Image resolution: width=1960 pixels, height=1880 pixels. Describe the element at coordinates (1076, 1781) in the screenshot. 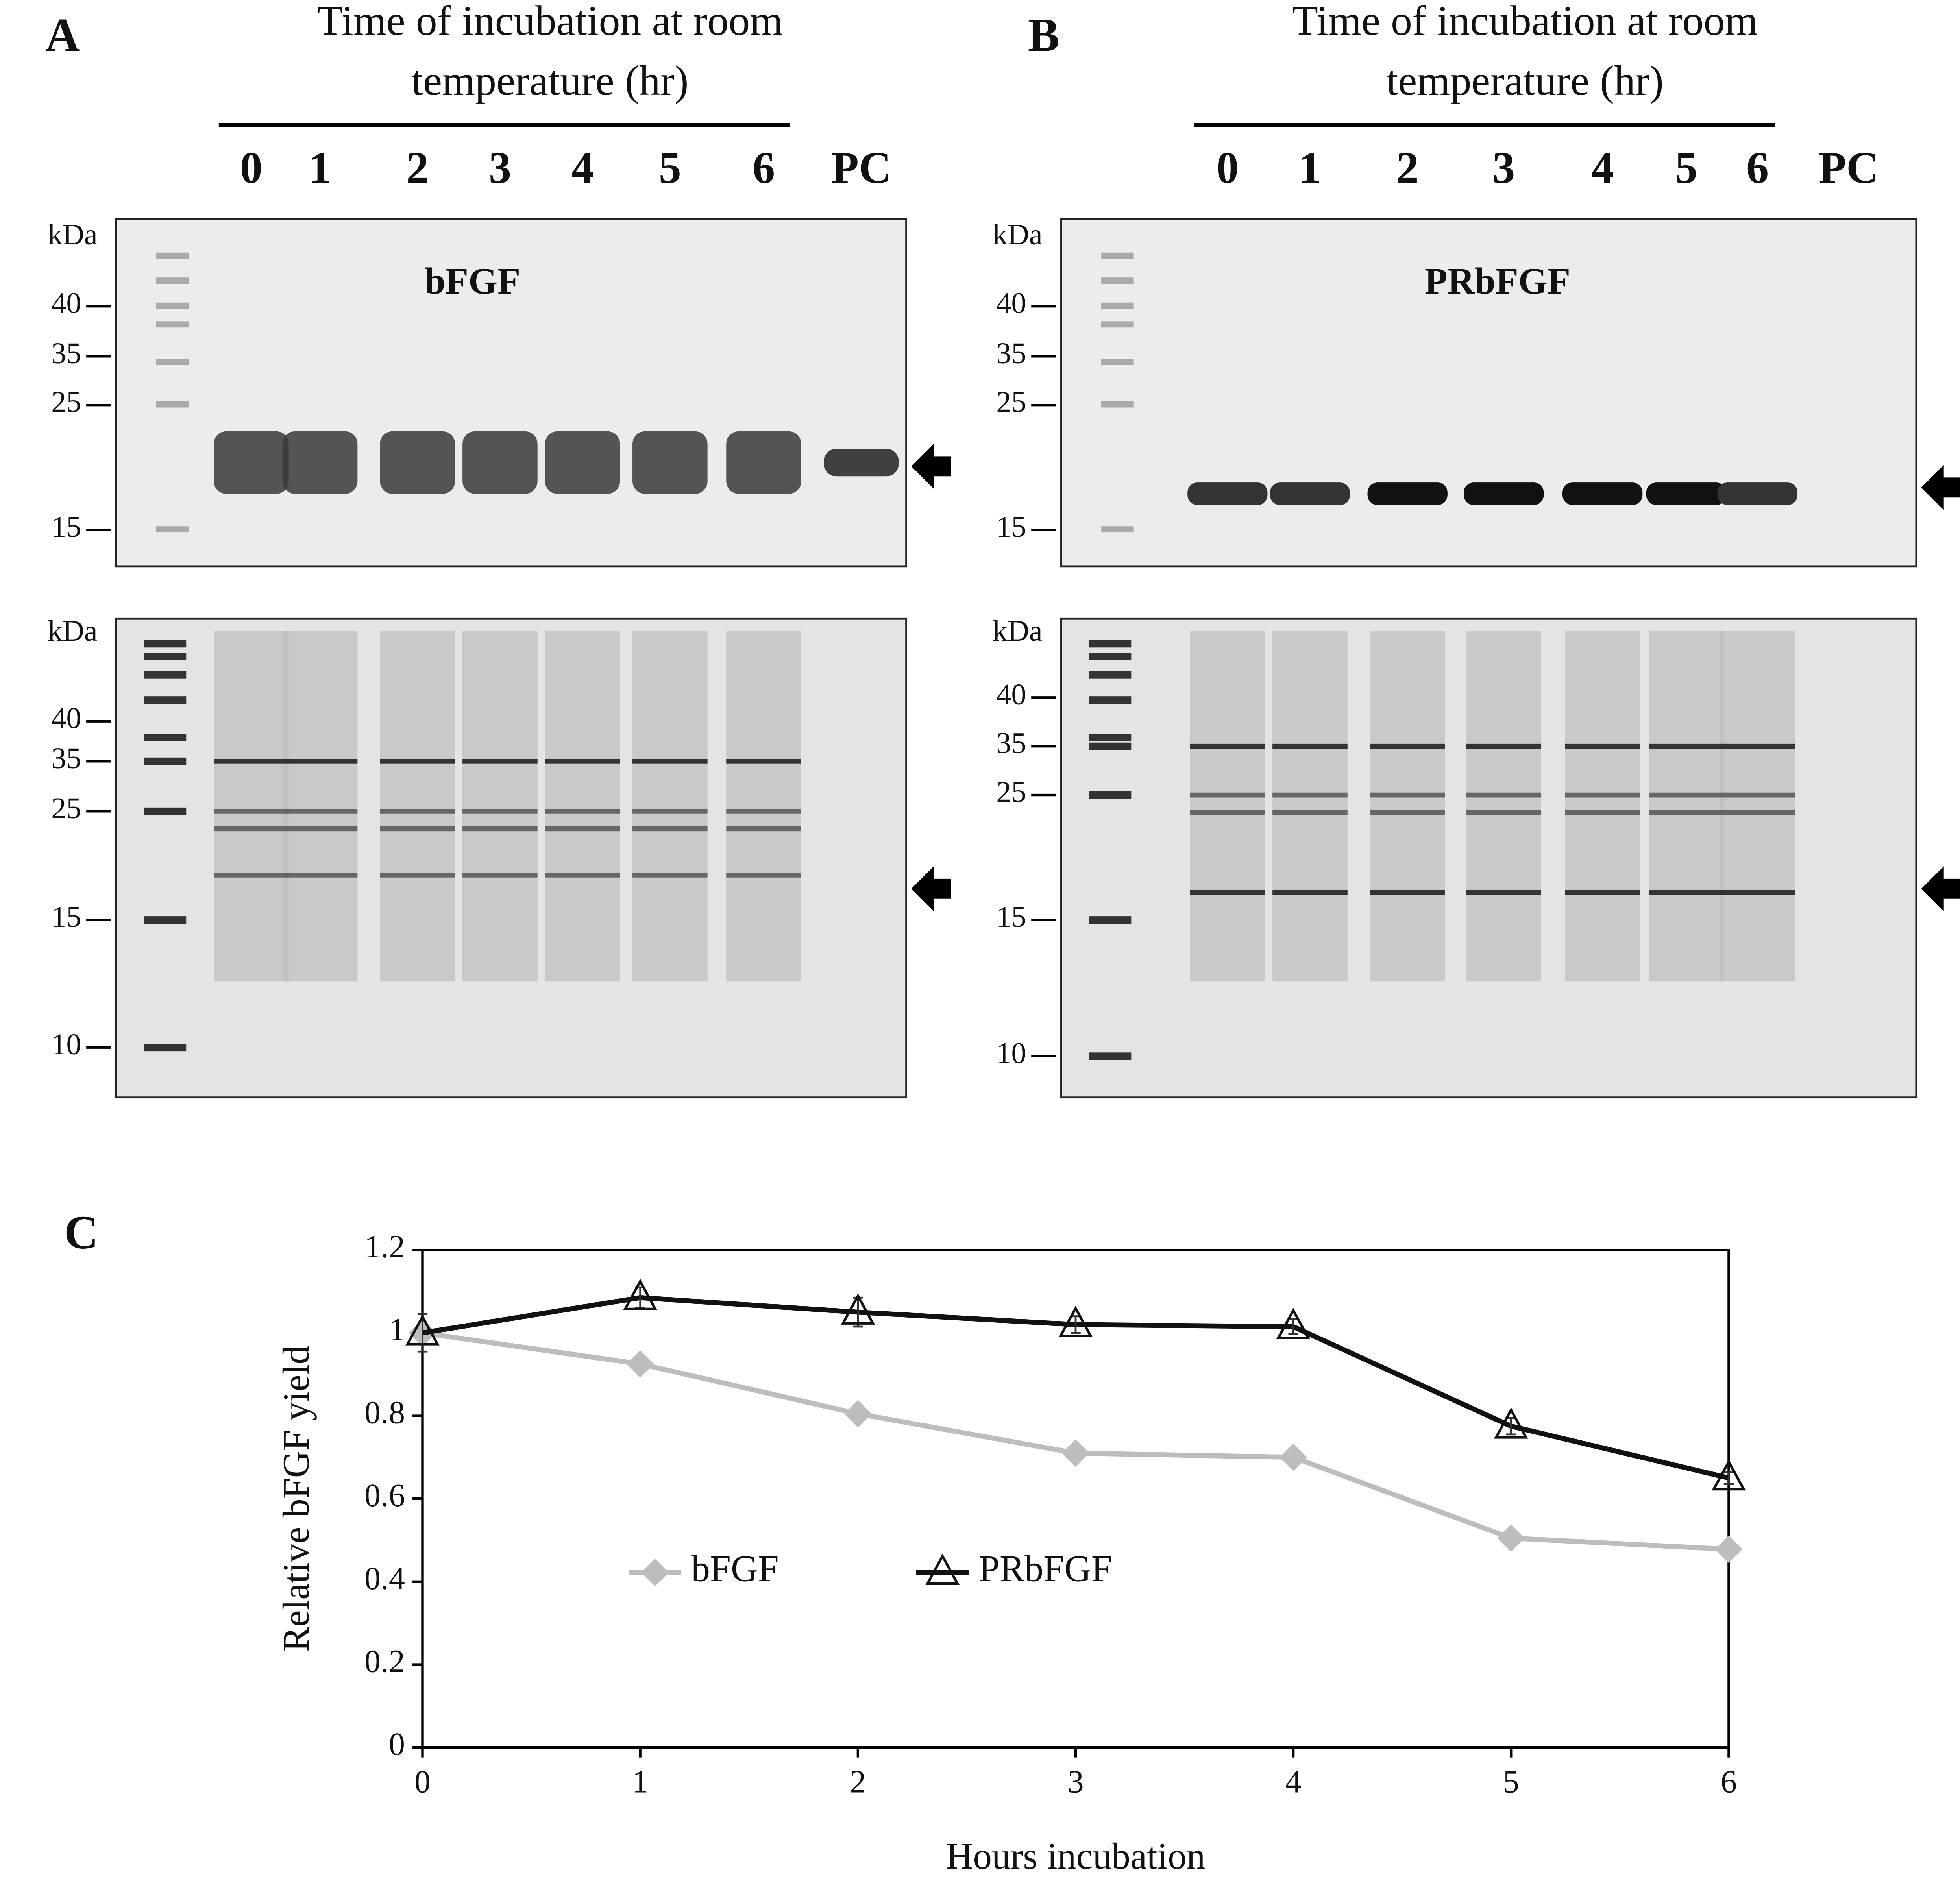

I see `x-tick-label: 3` at that location.